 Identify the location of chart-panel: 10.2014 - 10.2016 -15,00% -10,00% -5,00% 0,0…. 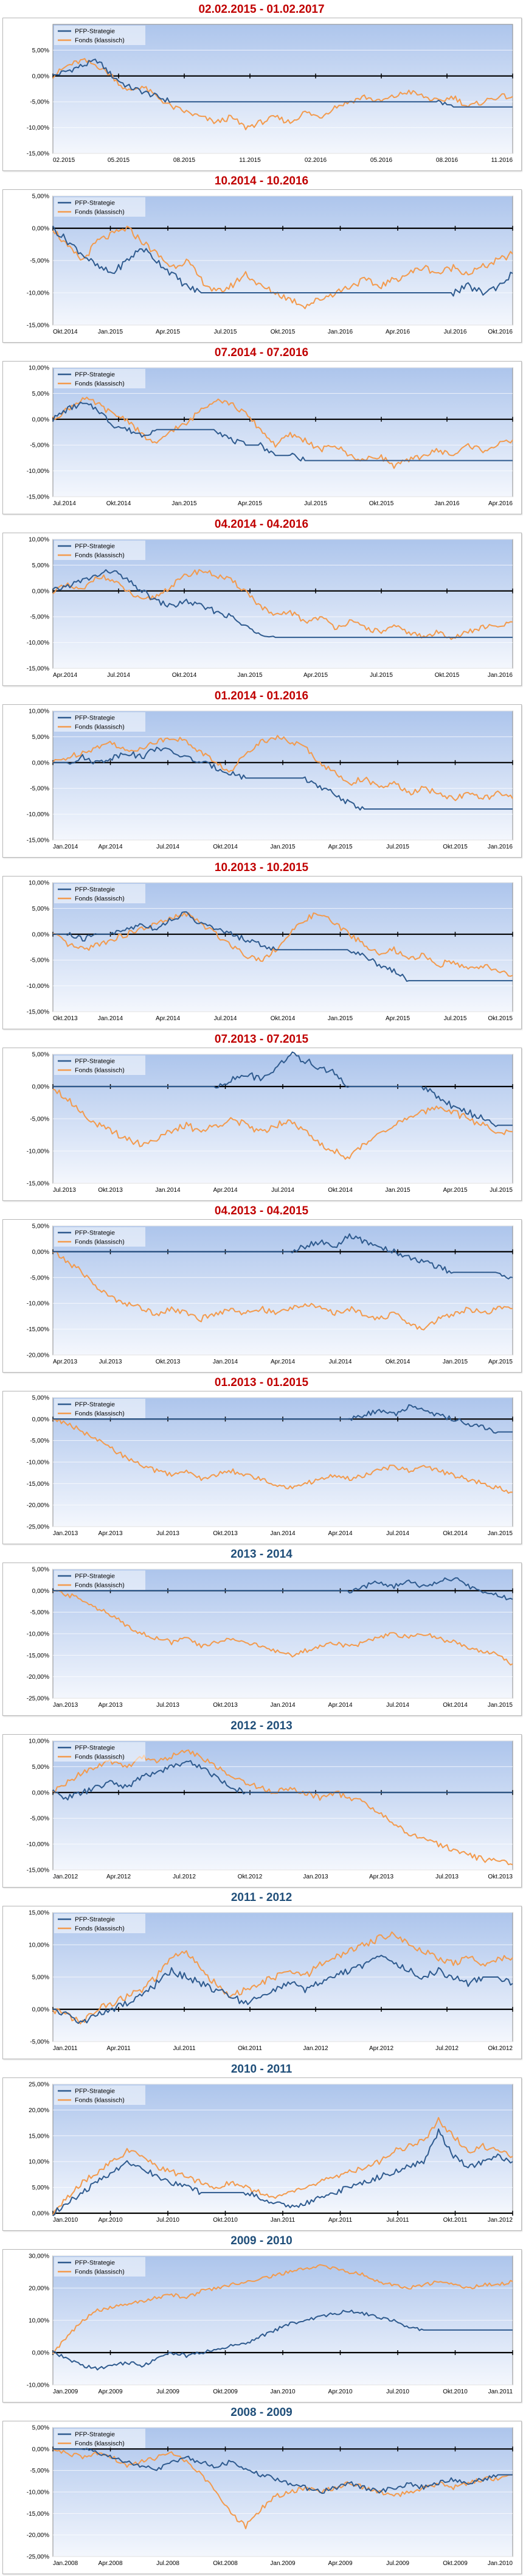
(261, 257).